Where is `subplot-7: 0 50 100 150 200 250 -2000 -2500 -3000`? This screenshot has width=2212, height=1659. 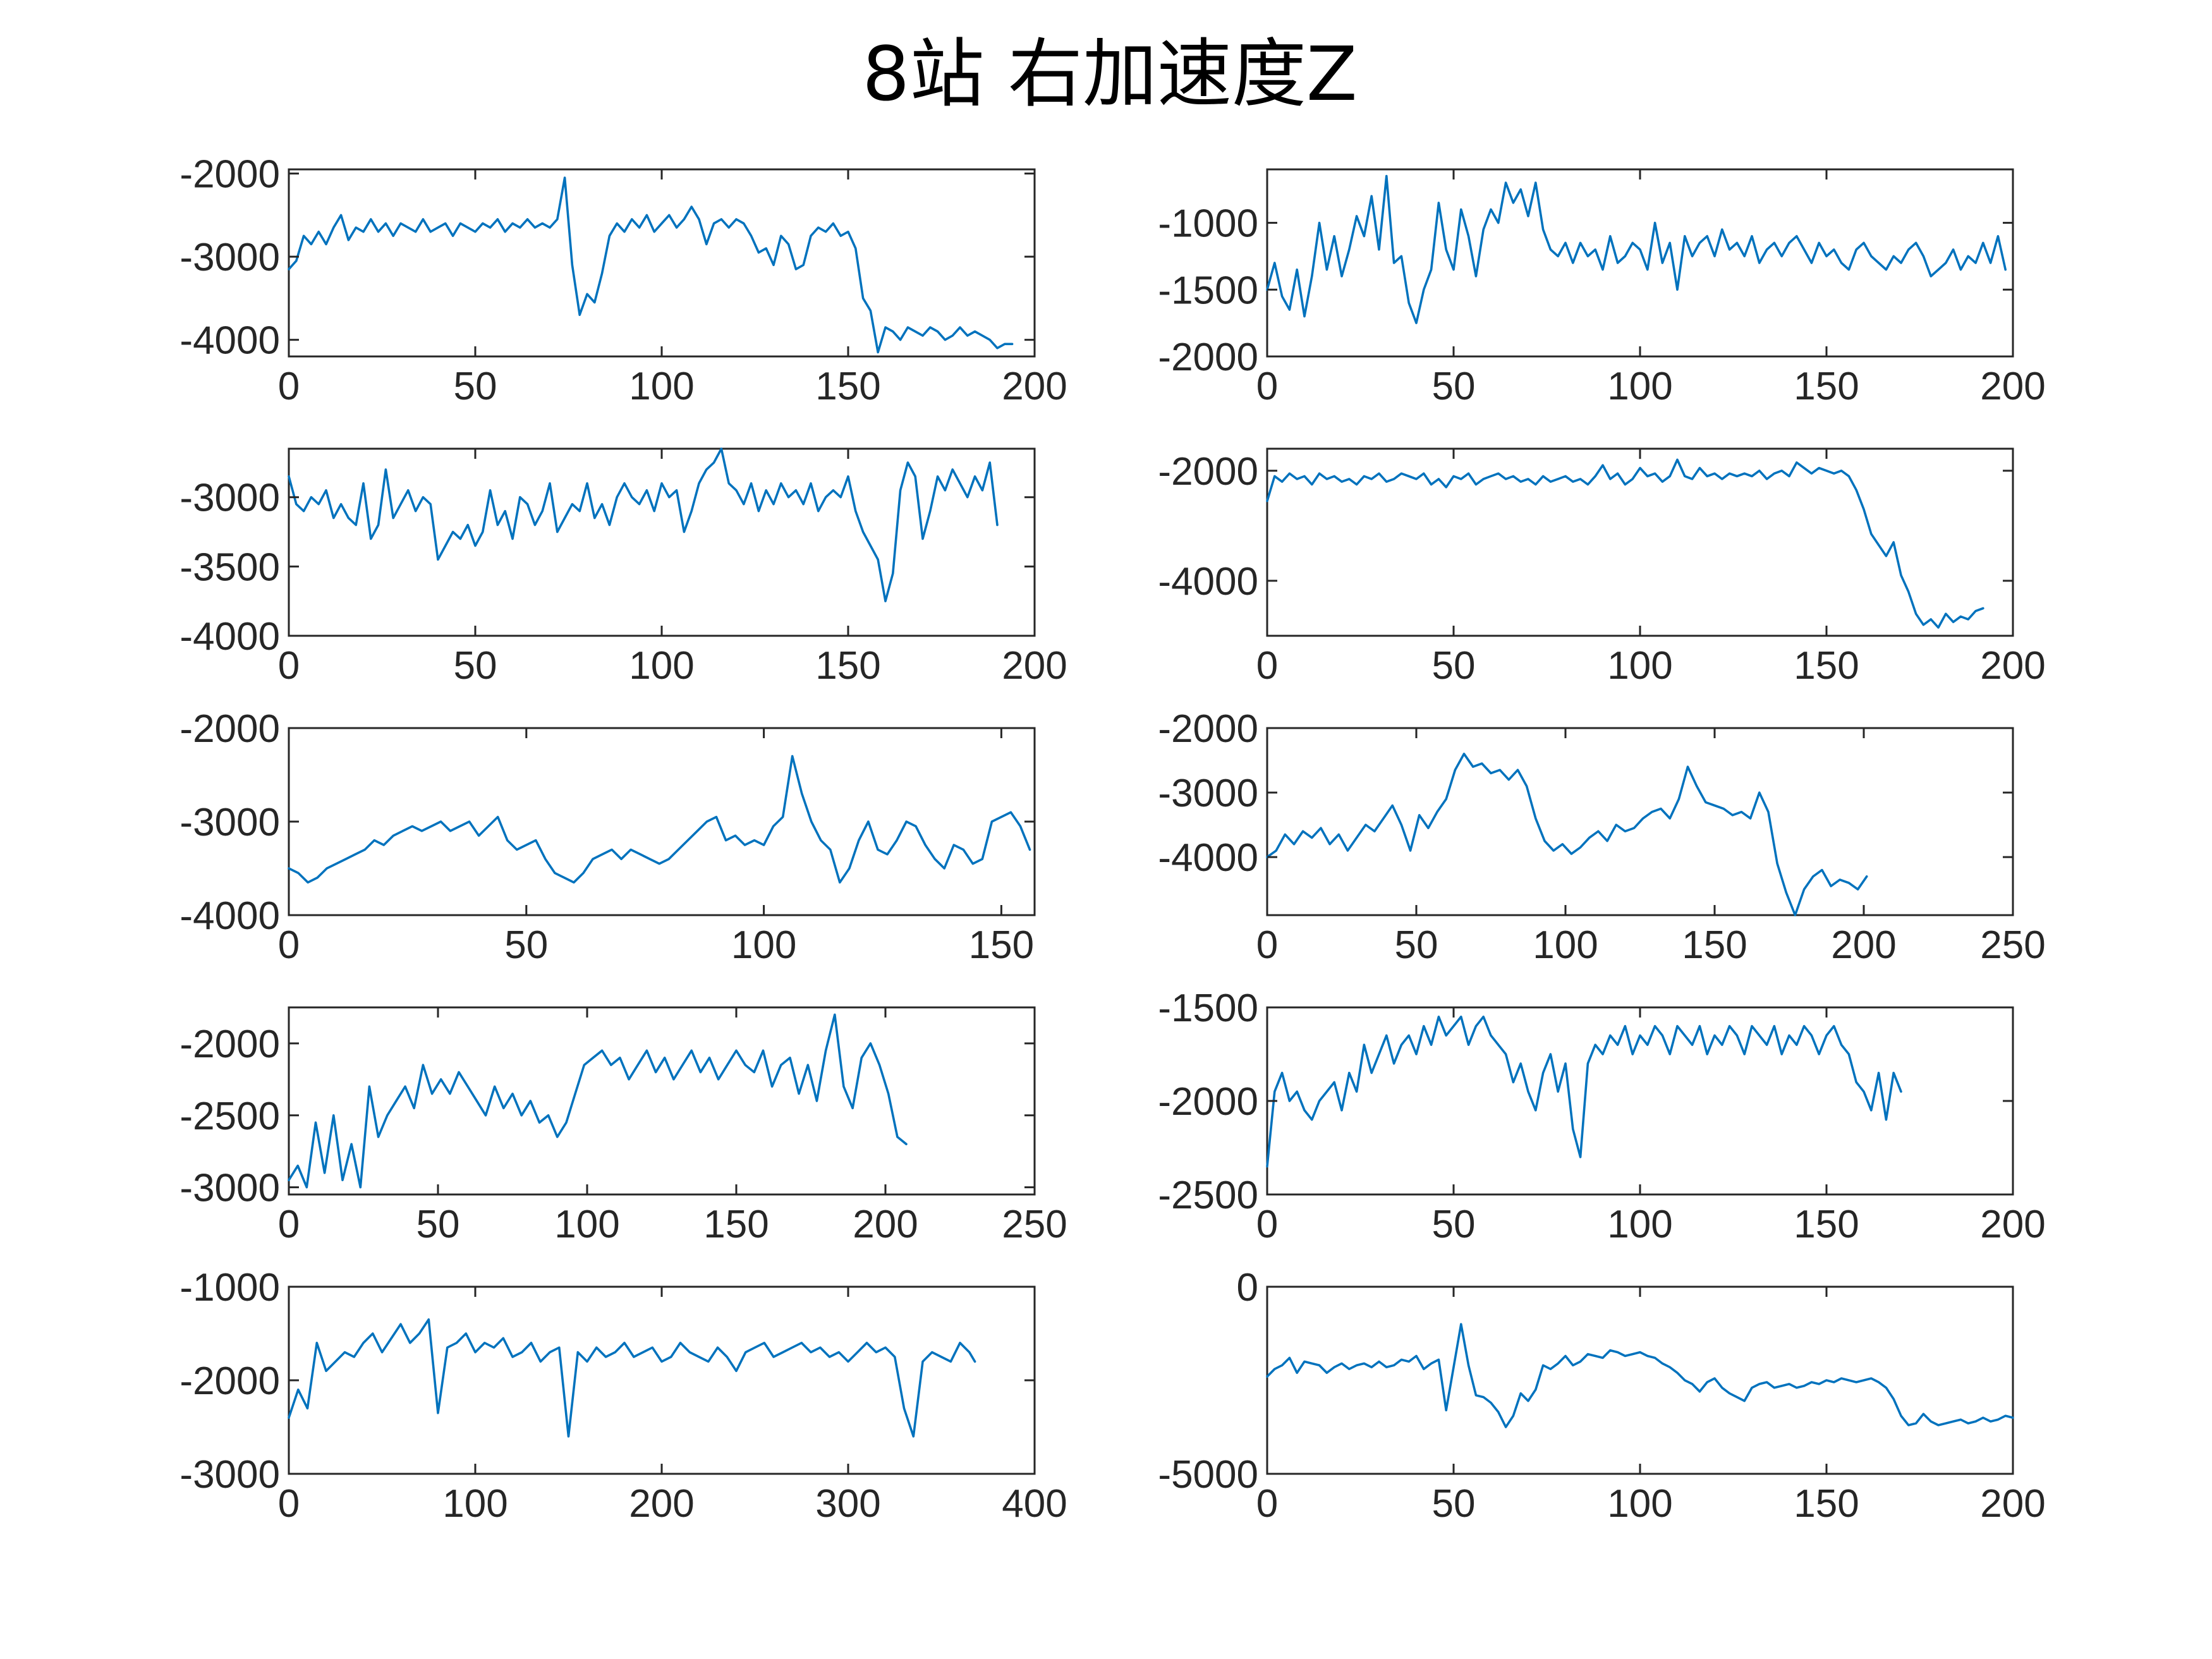 subplot-7: 0 50 100 150 200 250 -2000 -2500 -3000 is located at coordinates (623, 1126).